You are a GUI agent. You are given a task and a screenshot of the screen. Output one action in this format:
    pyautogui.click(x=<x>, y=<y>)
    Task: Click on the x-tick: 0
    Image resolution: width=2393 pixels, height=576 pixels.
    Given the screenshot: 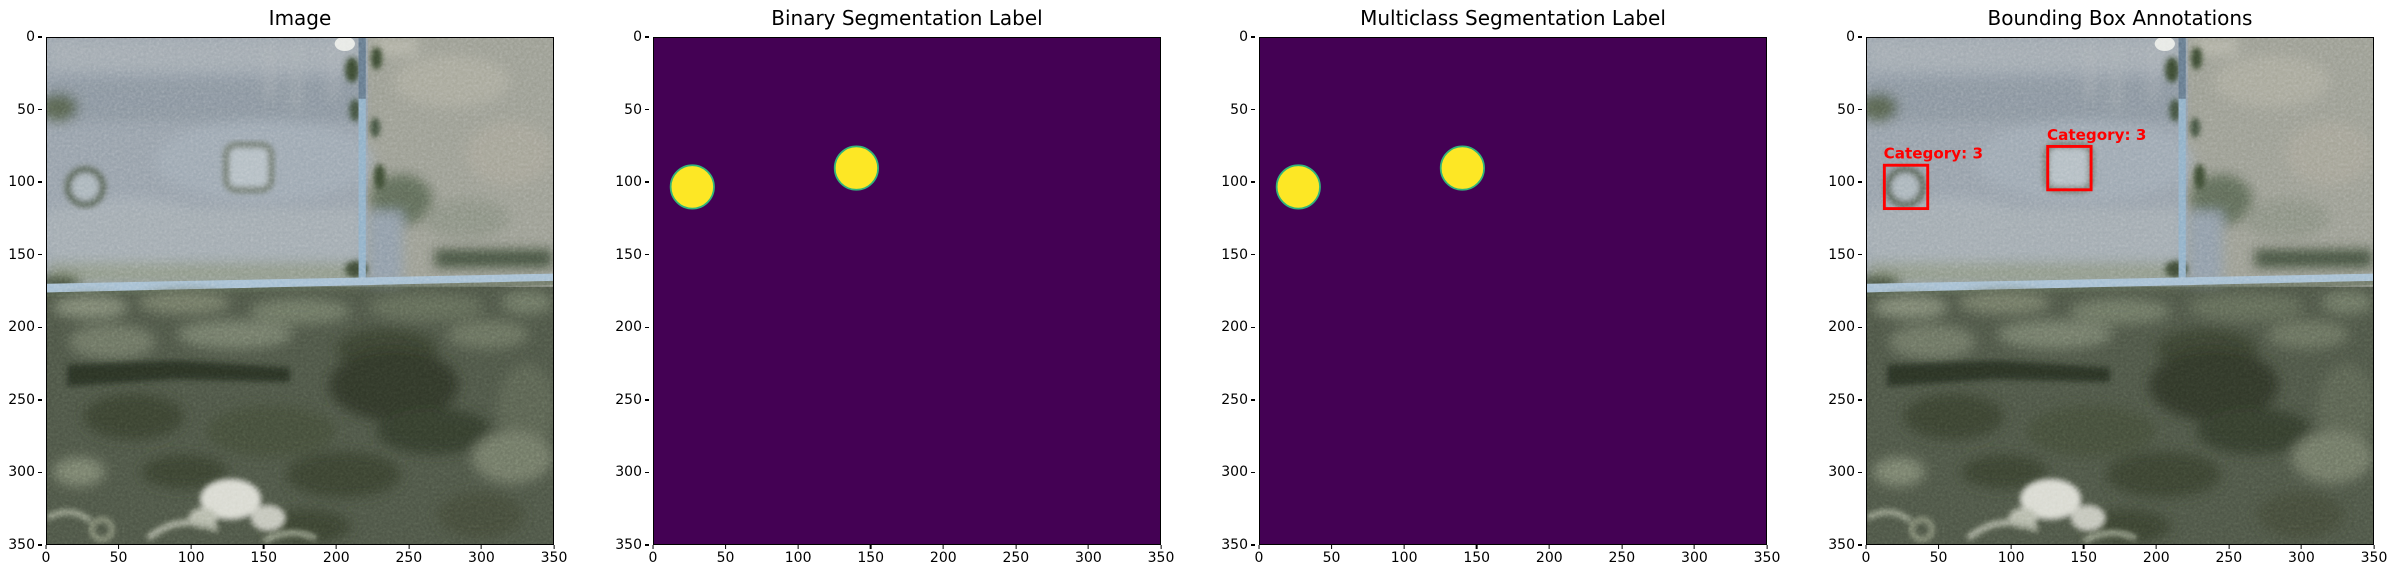 What is the action you would take?
    pyautogui.click(x=1259, y=555)
    